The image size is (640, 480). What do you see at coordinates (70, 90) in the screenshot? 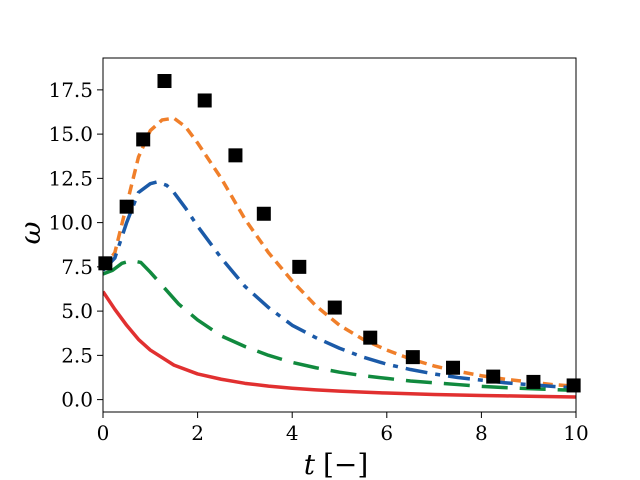
I see `y-tick-label: 17.5` at bounding box center [70, 90].